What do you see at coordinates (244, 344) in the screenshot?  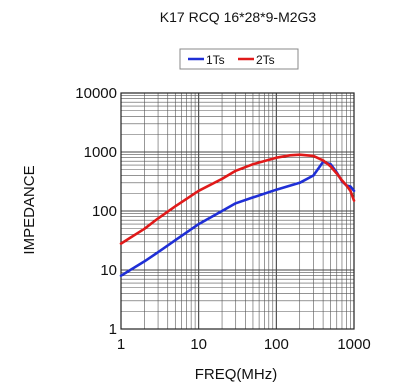 I see `x-tick-labels: 1 10 100 1000` at bounding box center [244, 344].